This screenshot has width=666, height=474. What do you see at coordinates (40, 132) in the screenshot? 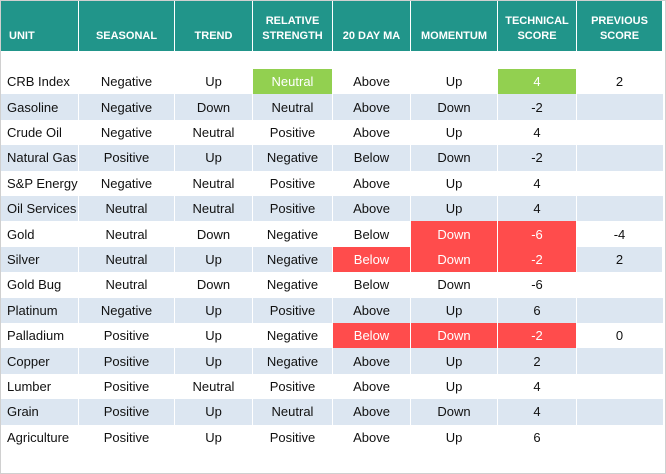
I see `row-label: Crude Oil` at bounding box center [40, 132].